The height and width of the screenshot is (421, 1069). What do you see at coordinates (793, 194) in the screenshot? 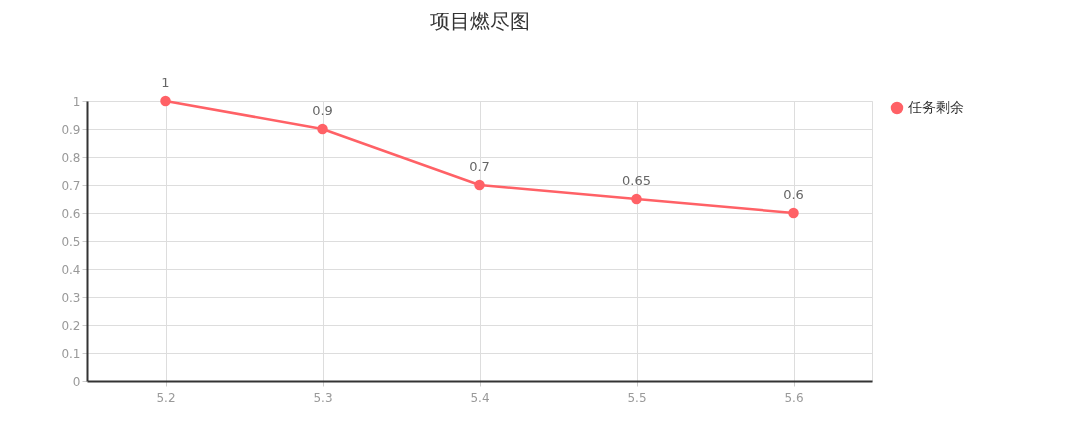
I see `data-label: 0.6` at bounding box center [793, 194].